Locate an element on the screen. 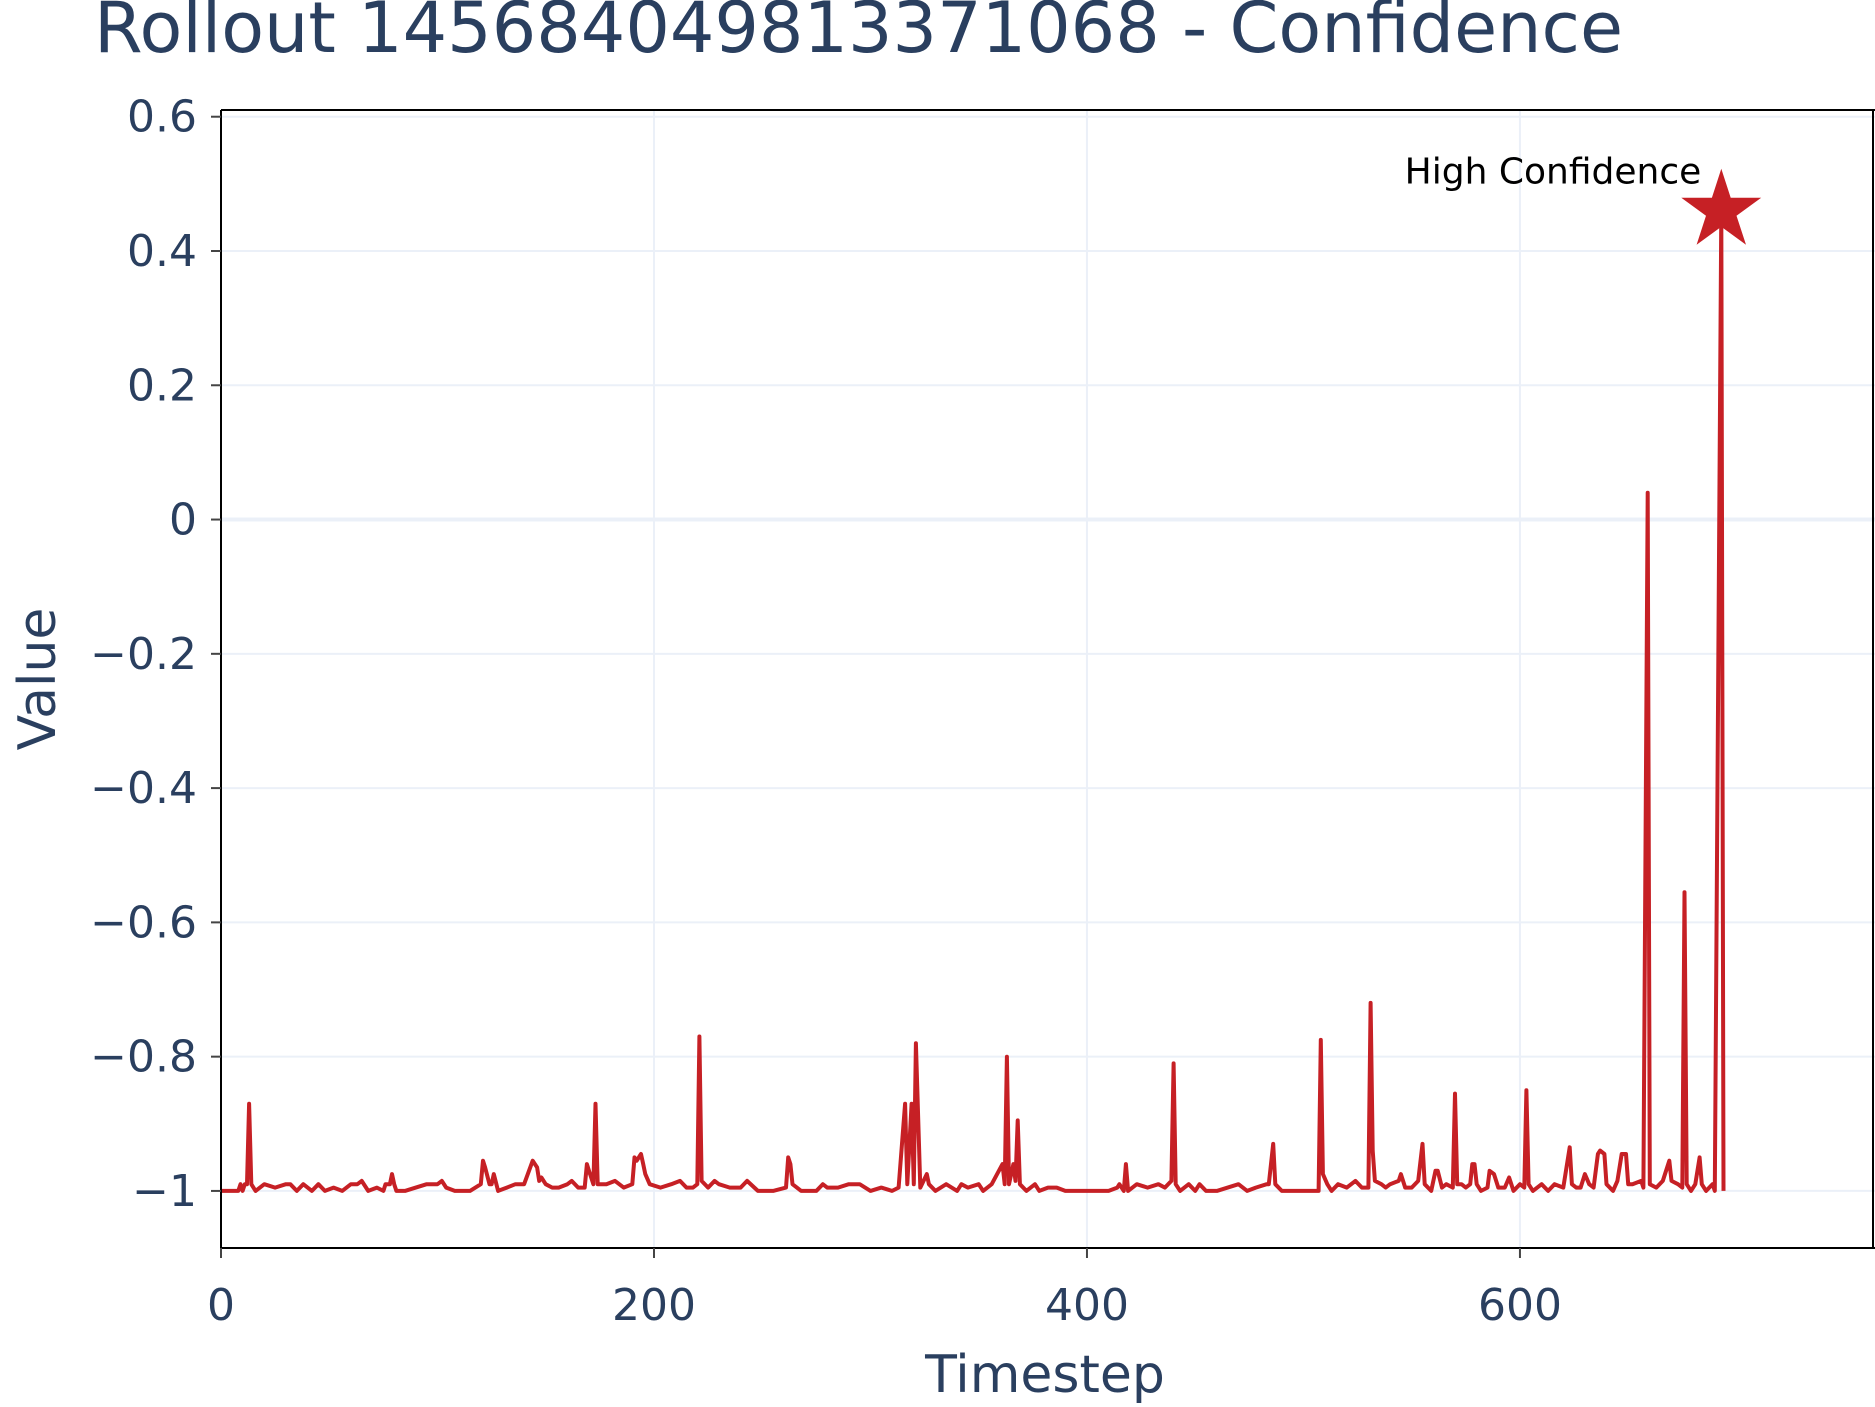 This screenshot has height=1407, width=1875. y-tick-label: −0.4 is located at coordinates (143, 788).